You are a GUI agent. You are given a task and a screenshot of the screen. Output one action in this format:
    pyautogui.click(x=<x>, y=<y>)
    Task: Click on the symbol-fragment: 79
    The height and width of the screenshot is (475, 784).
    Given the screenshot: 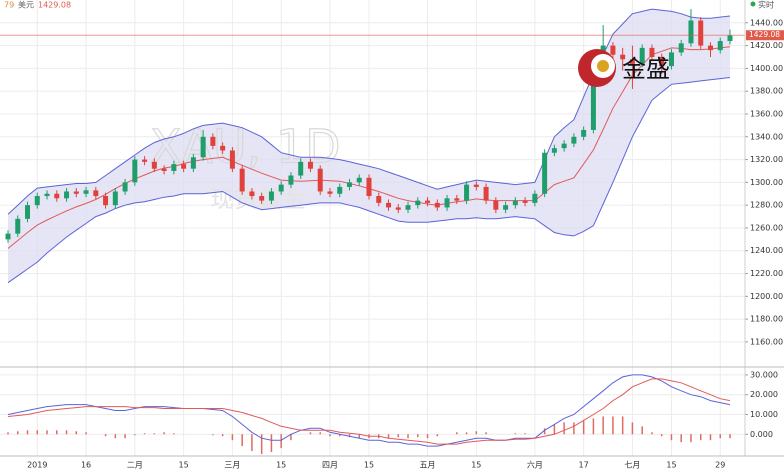 What is the action you would take?
    pyautogui.click(x=9, y=5)
    